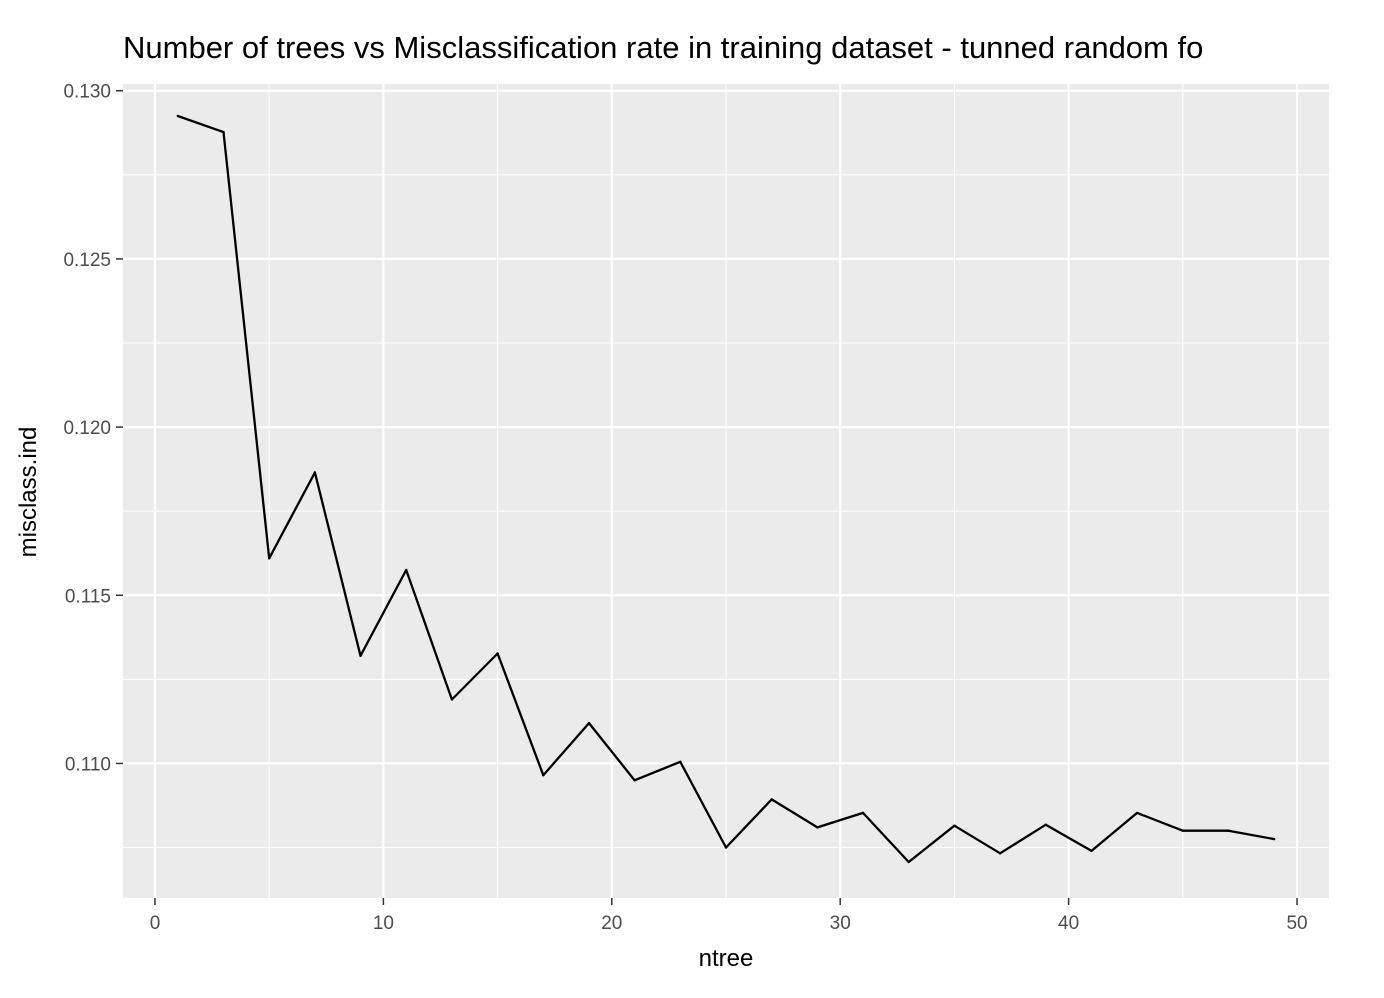 The image size is (1384, 998). I want to click on x-tick-label: 10, so click(383, 923).